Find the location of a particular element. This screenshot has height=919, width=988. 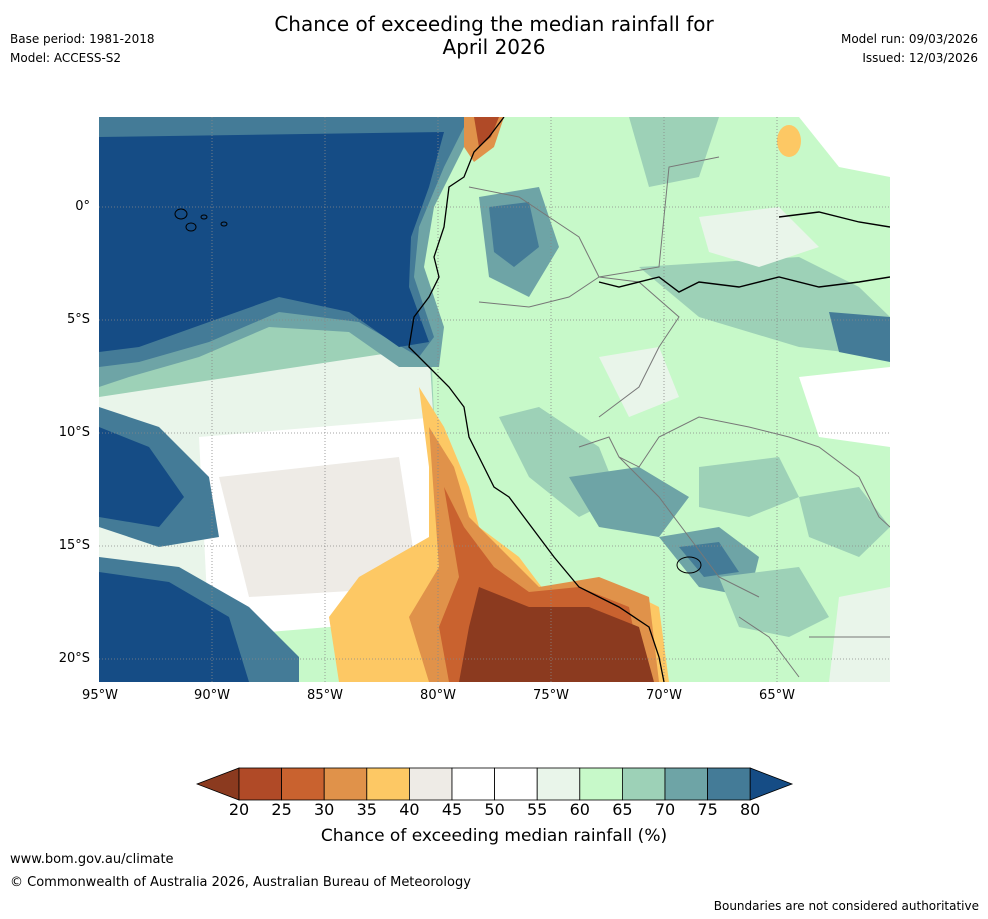

source-url: www.bom.gov.au/climate is located at coordinates (92, 859).